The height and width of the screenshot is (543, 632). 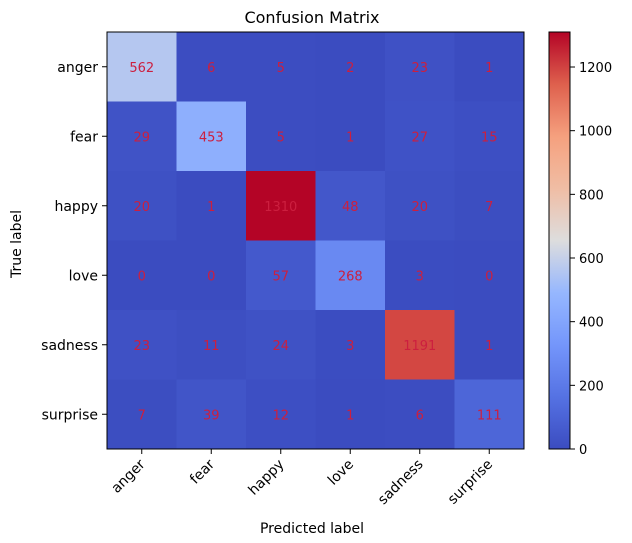 I want to click on y-tick-label: fear, so click(x=84, y=137).